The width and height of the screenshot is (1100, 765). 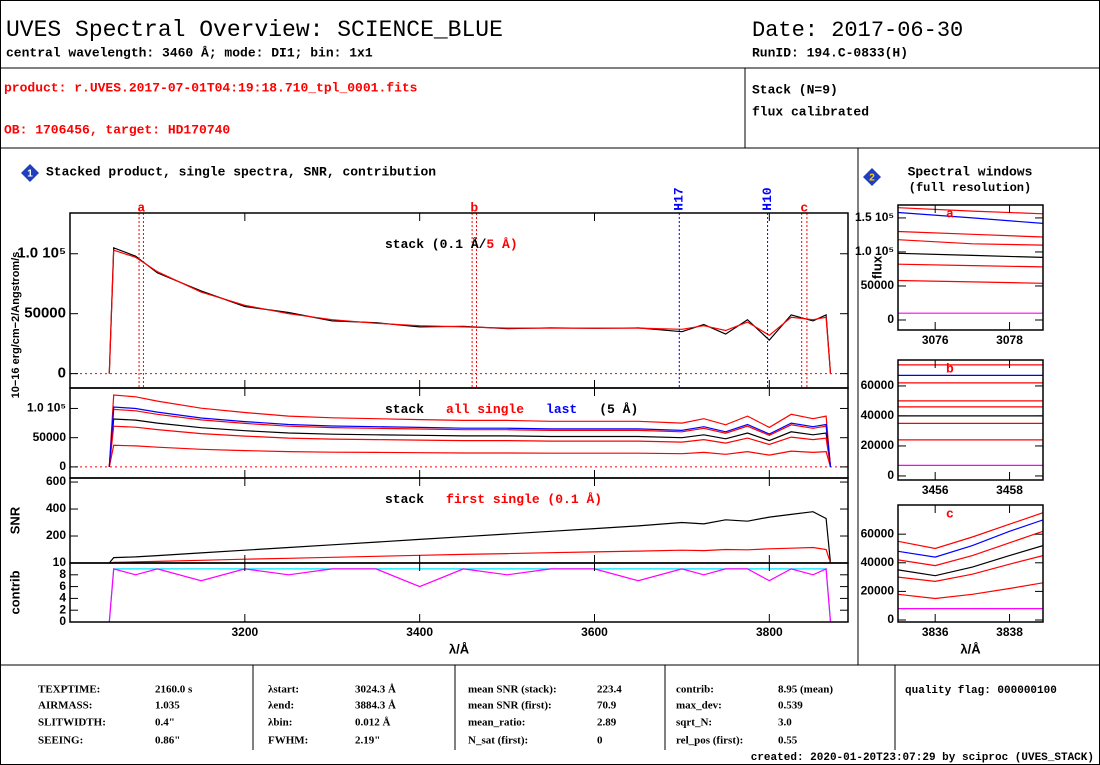 What do you see at coordinates (810, 111) in the screenshot?
I see `calibration: flux calibrated` at bounding box center [810, 111].